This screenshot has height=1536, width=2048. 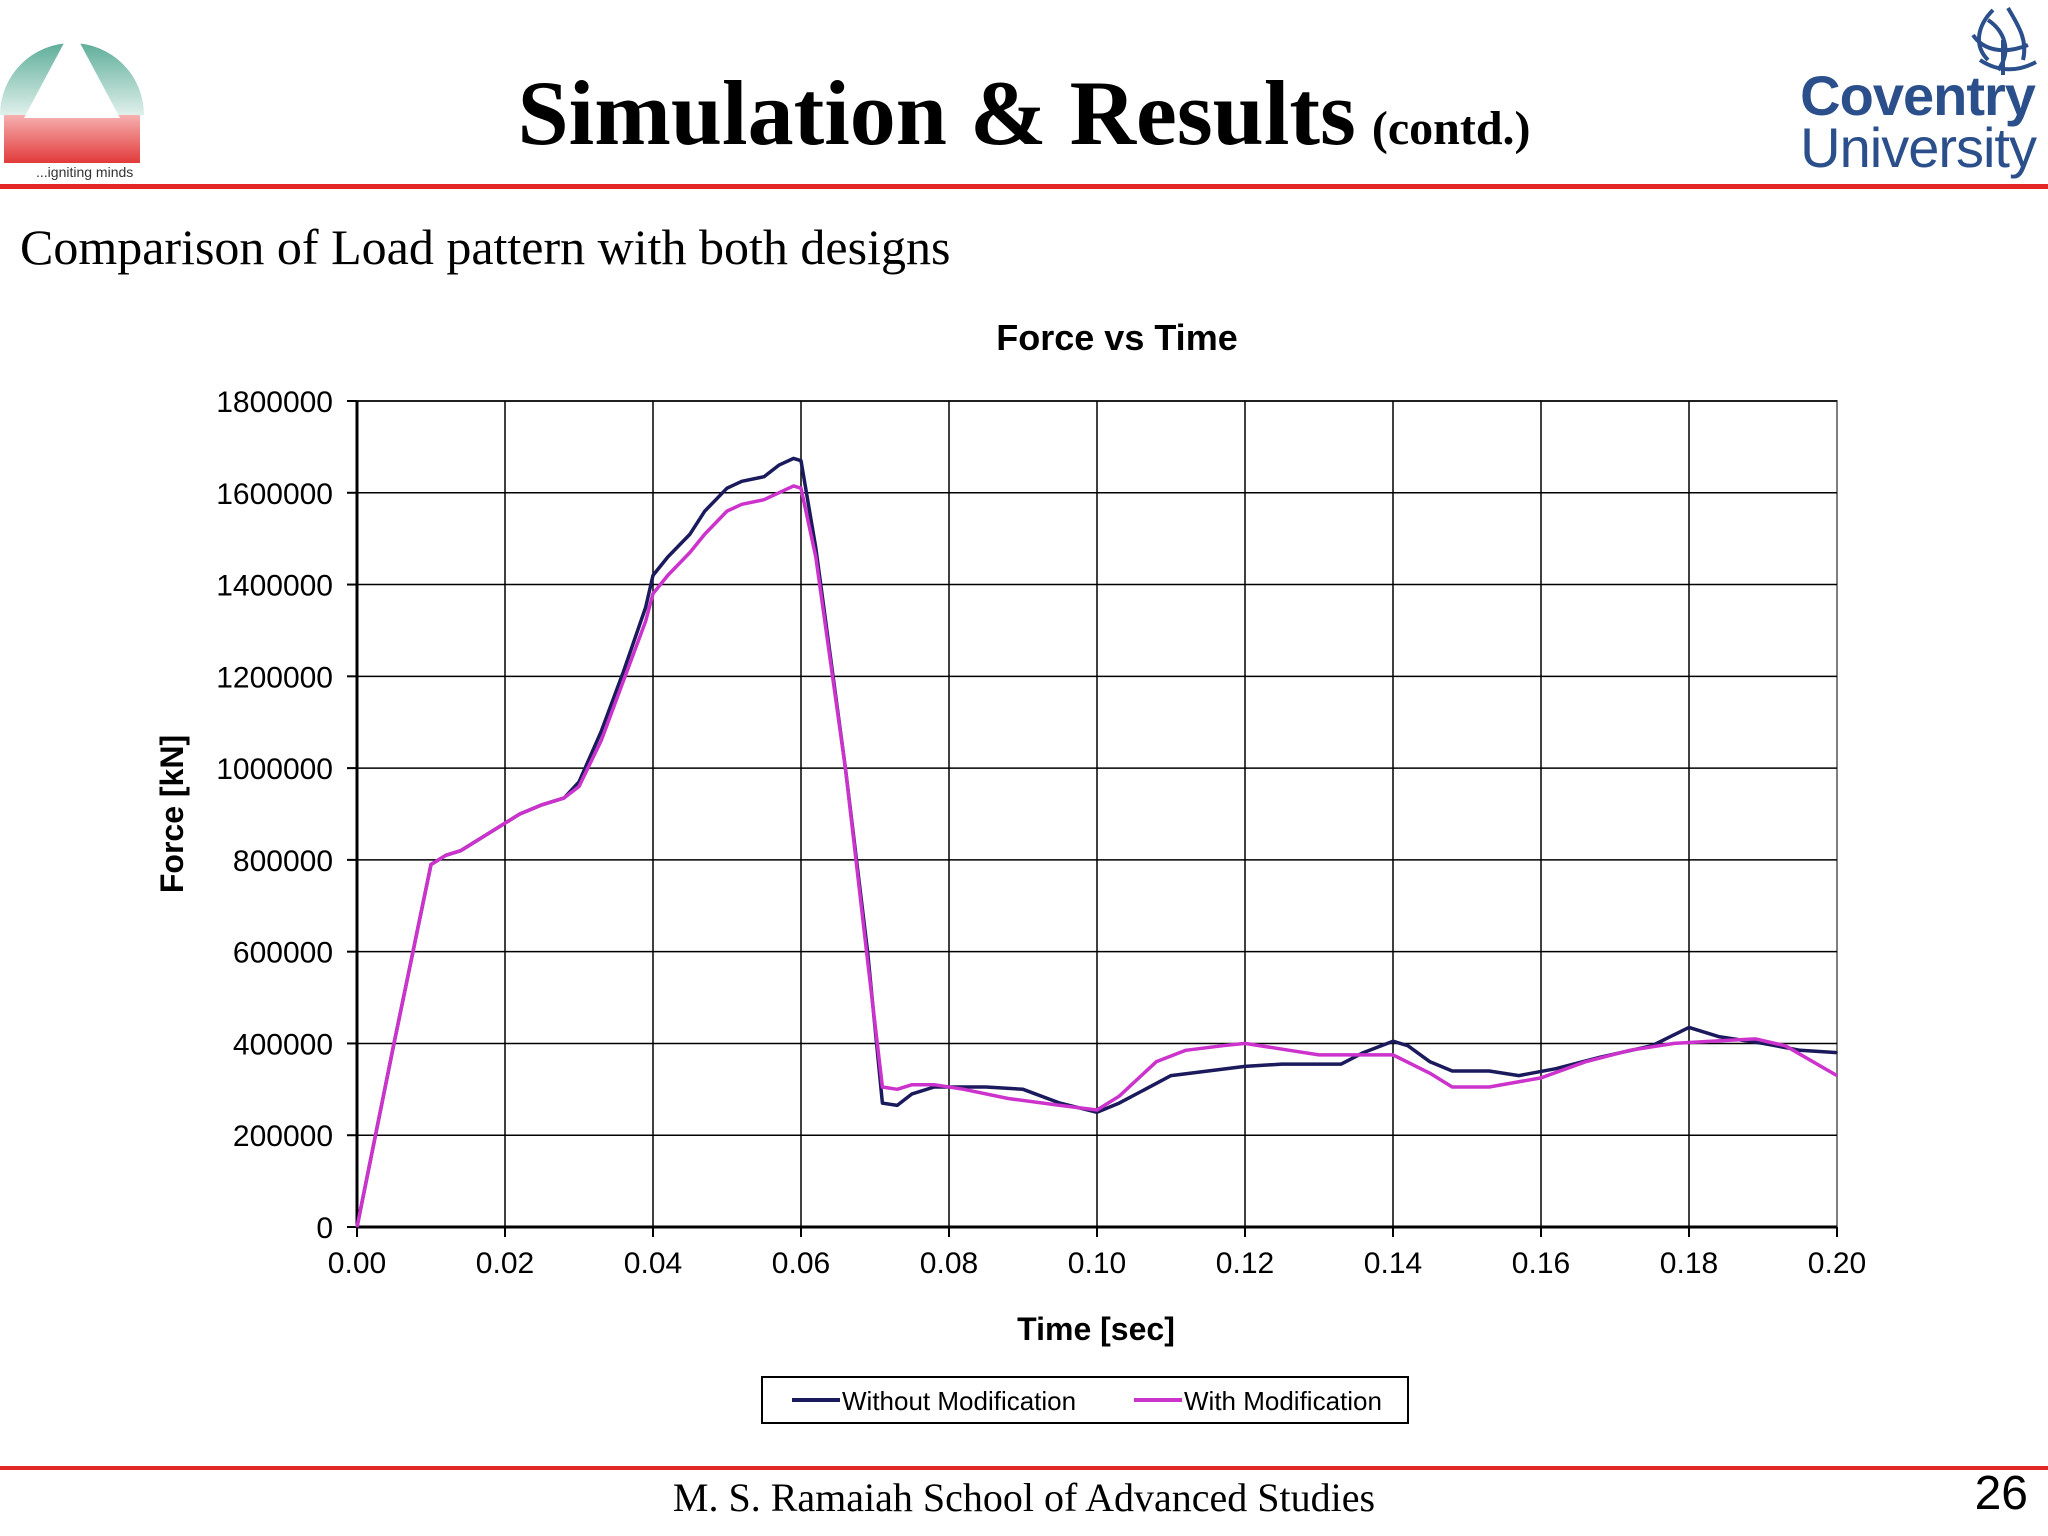 I want to click on y-tick-label: 0, so click(x=324, y=1228).